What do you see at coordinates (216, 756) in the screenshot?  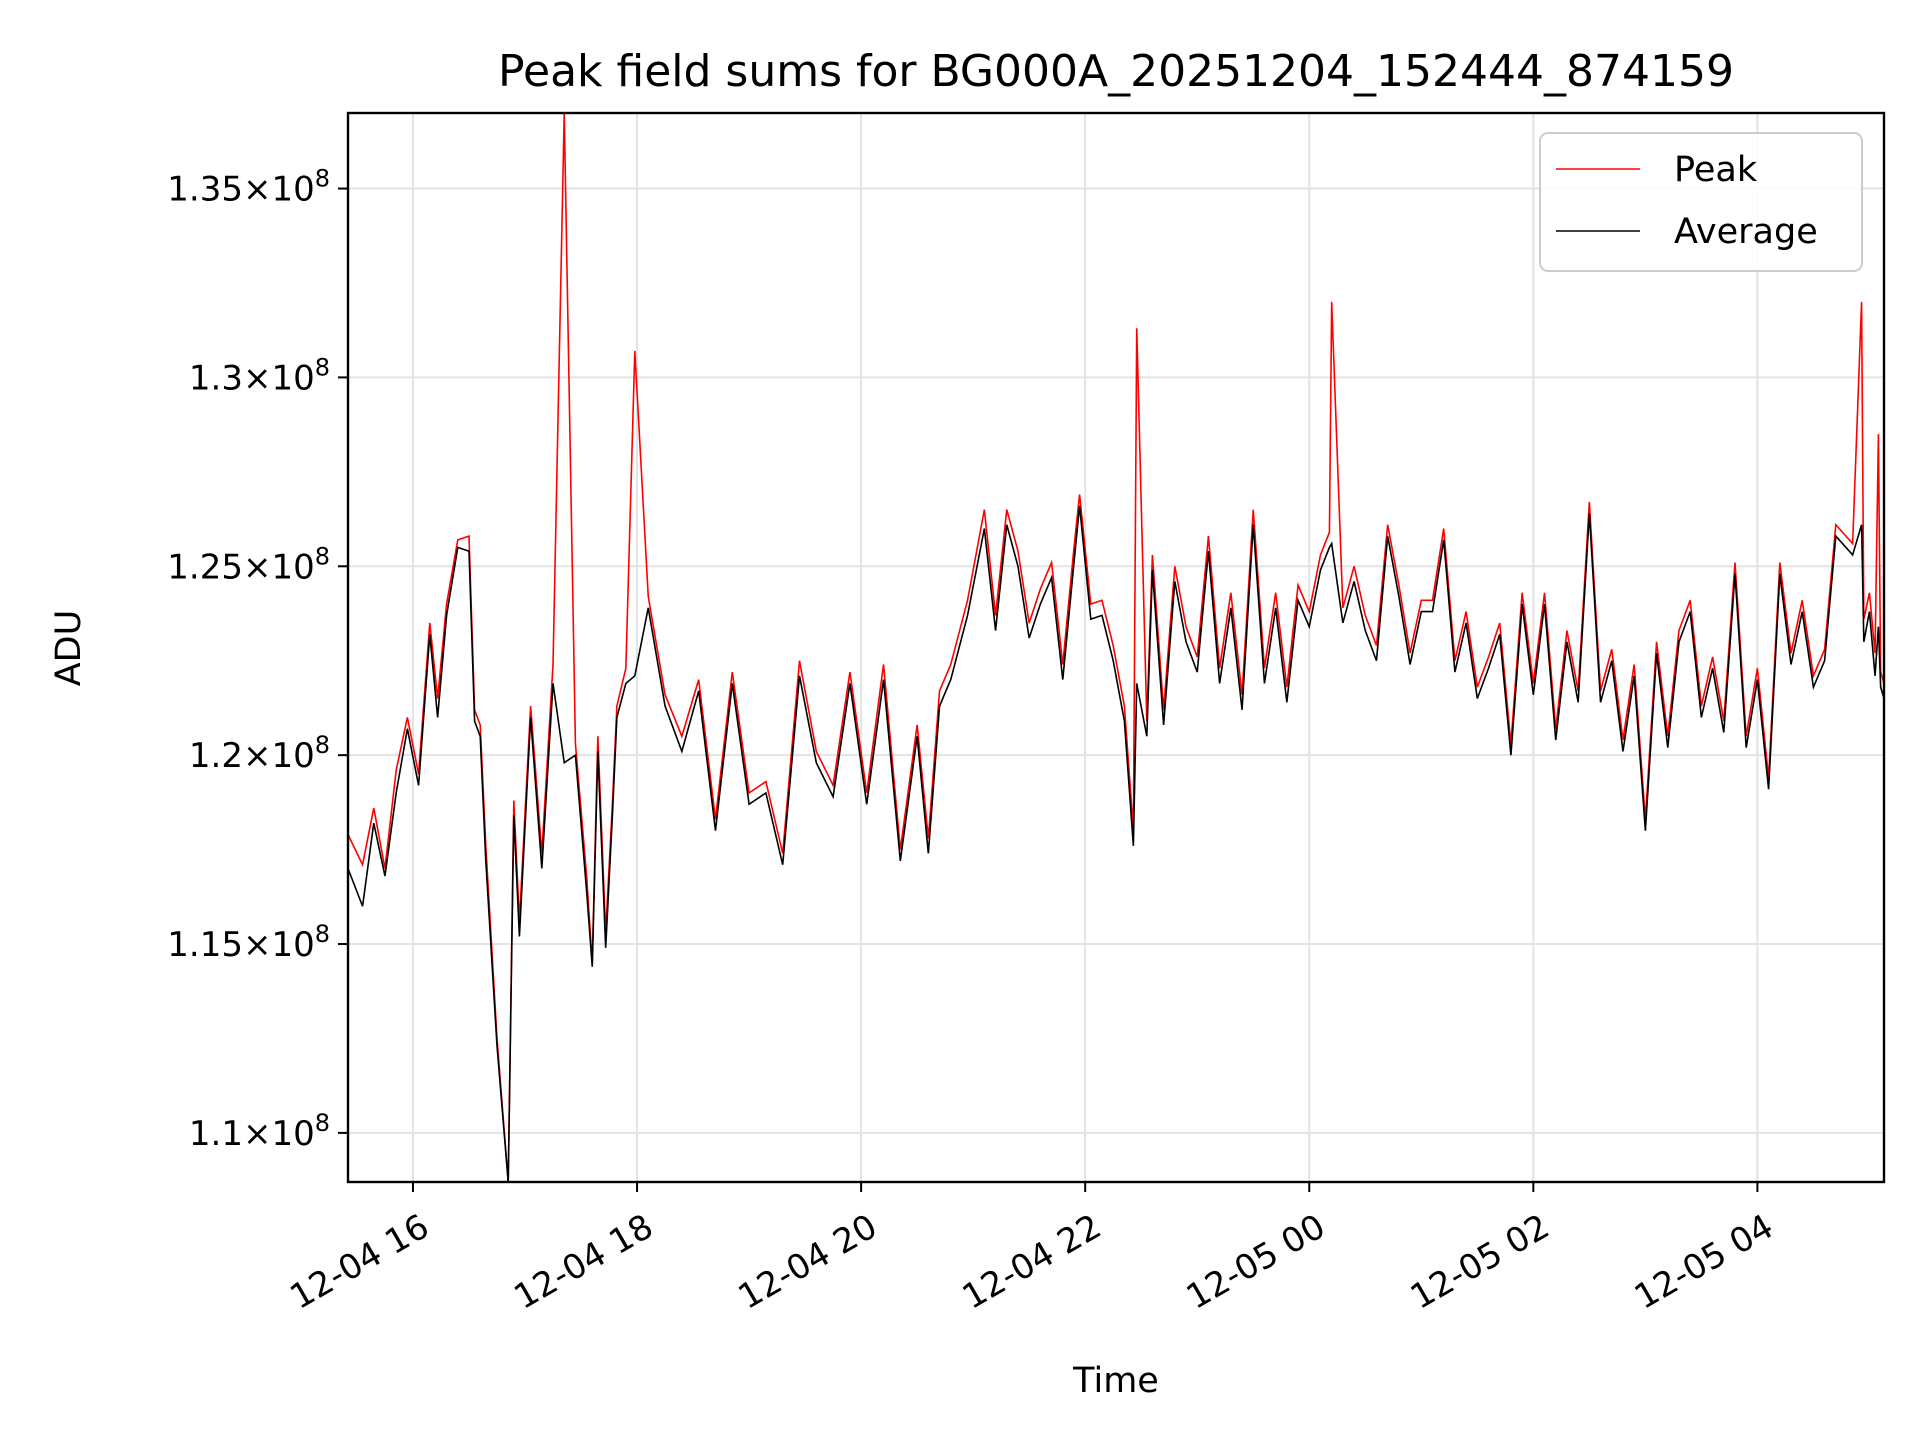 I see `y-tick-label-mantissa: 1.2` at bounding box center [216, 756].